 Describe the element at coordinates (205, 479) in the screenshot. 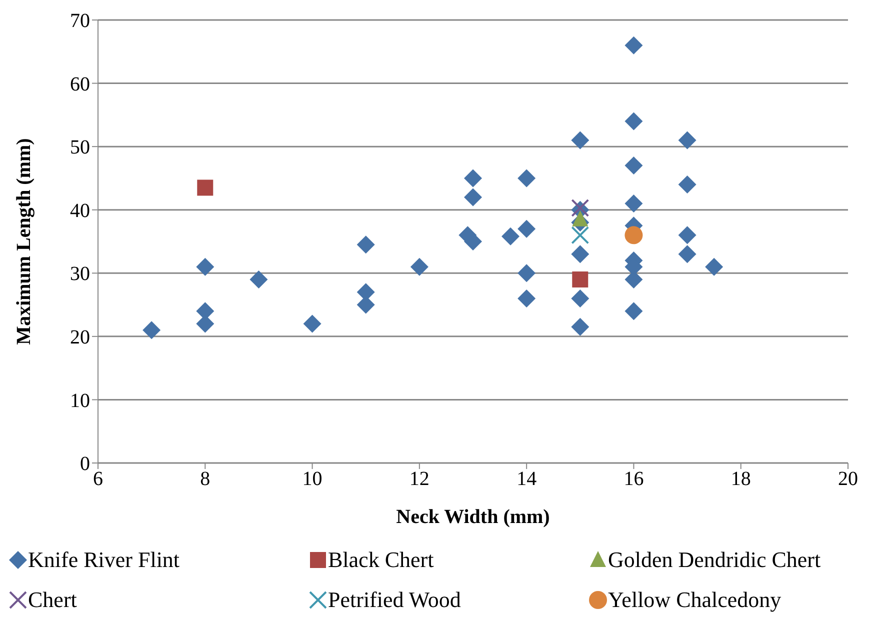

I see `x-tick-label: 8` at that location.